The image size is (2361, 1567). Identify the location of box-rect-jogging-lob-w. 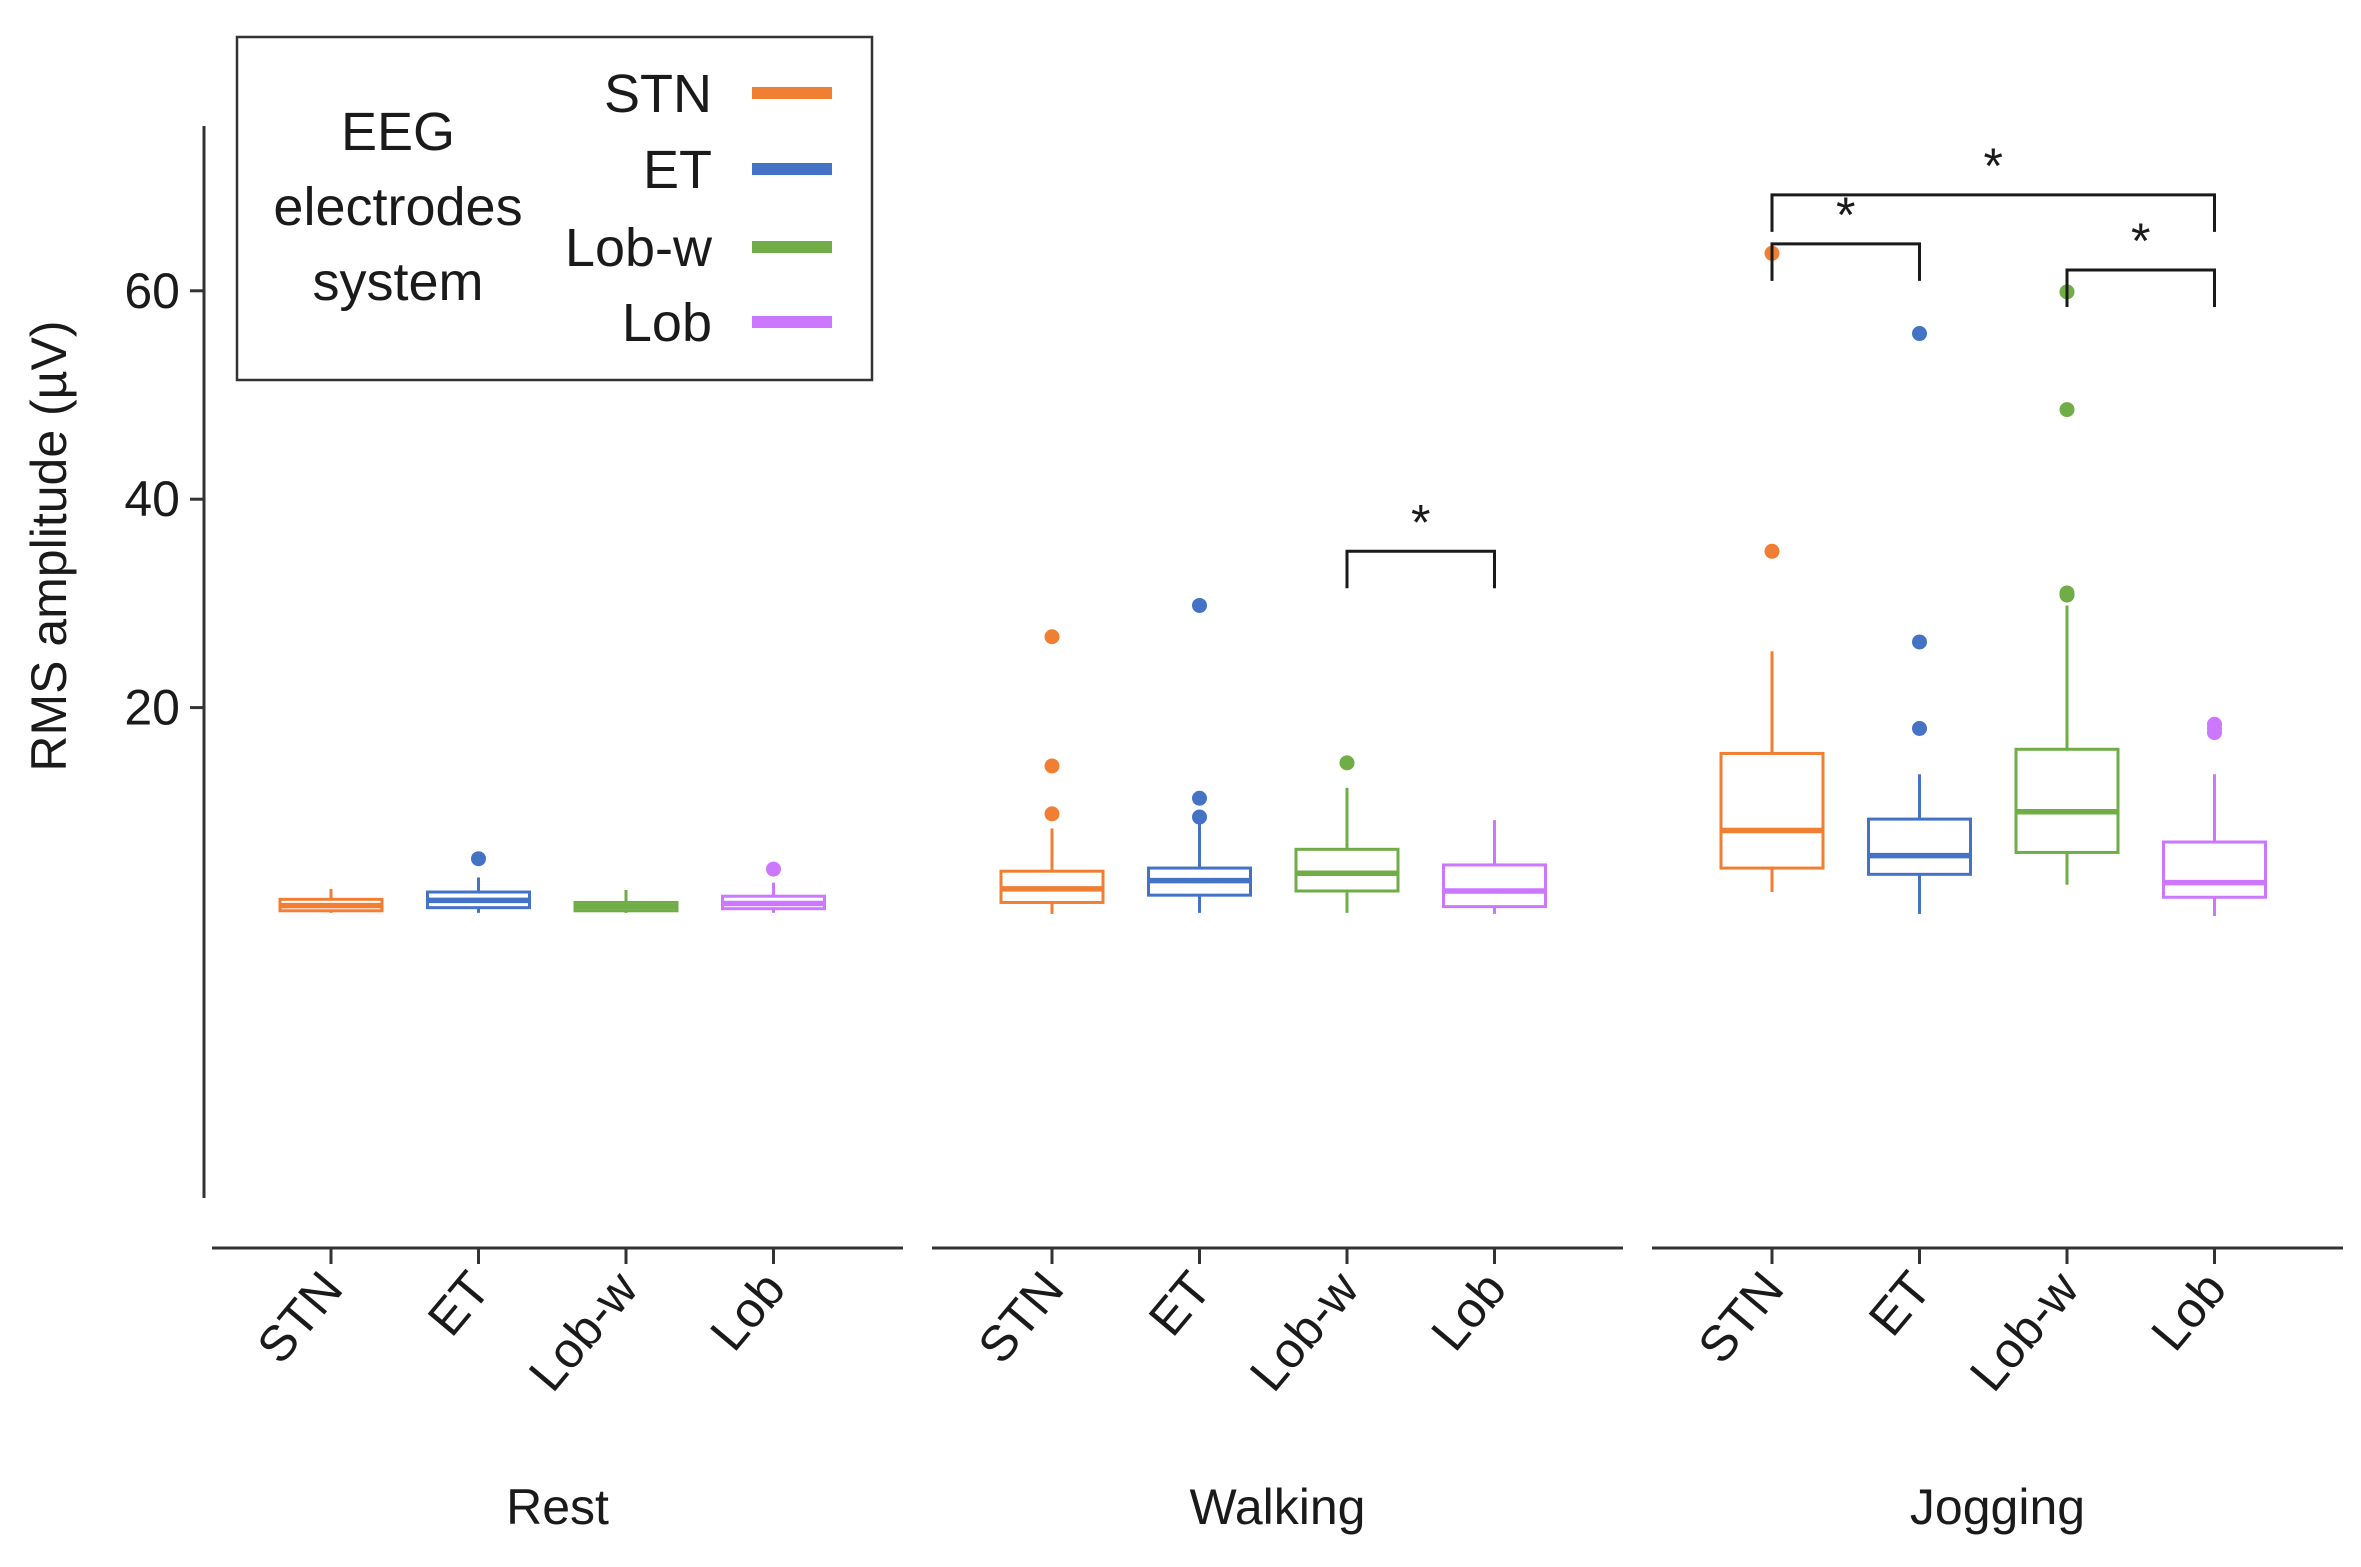
(2067, 800).